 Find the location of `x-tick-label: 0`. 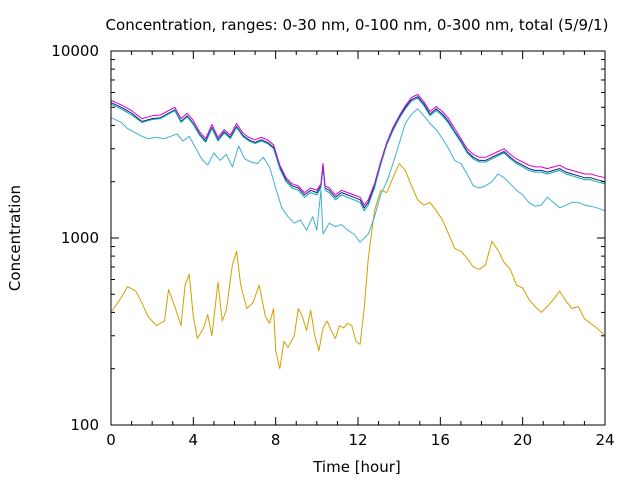

x-tick-label: 0 is located at coordinates (111, 440).